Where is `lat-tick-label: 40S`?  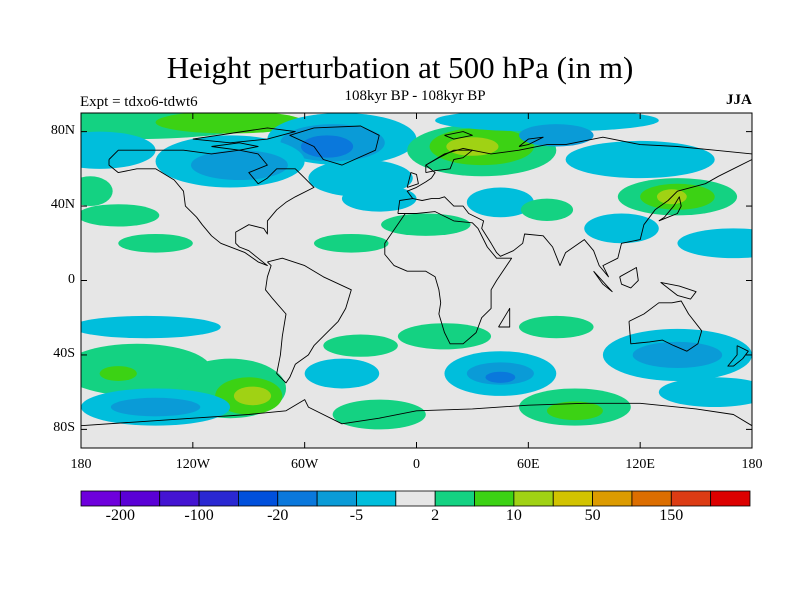
lat-tick-label: 40S is located at coordinates (64, 353).